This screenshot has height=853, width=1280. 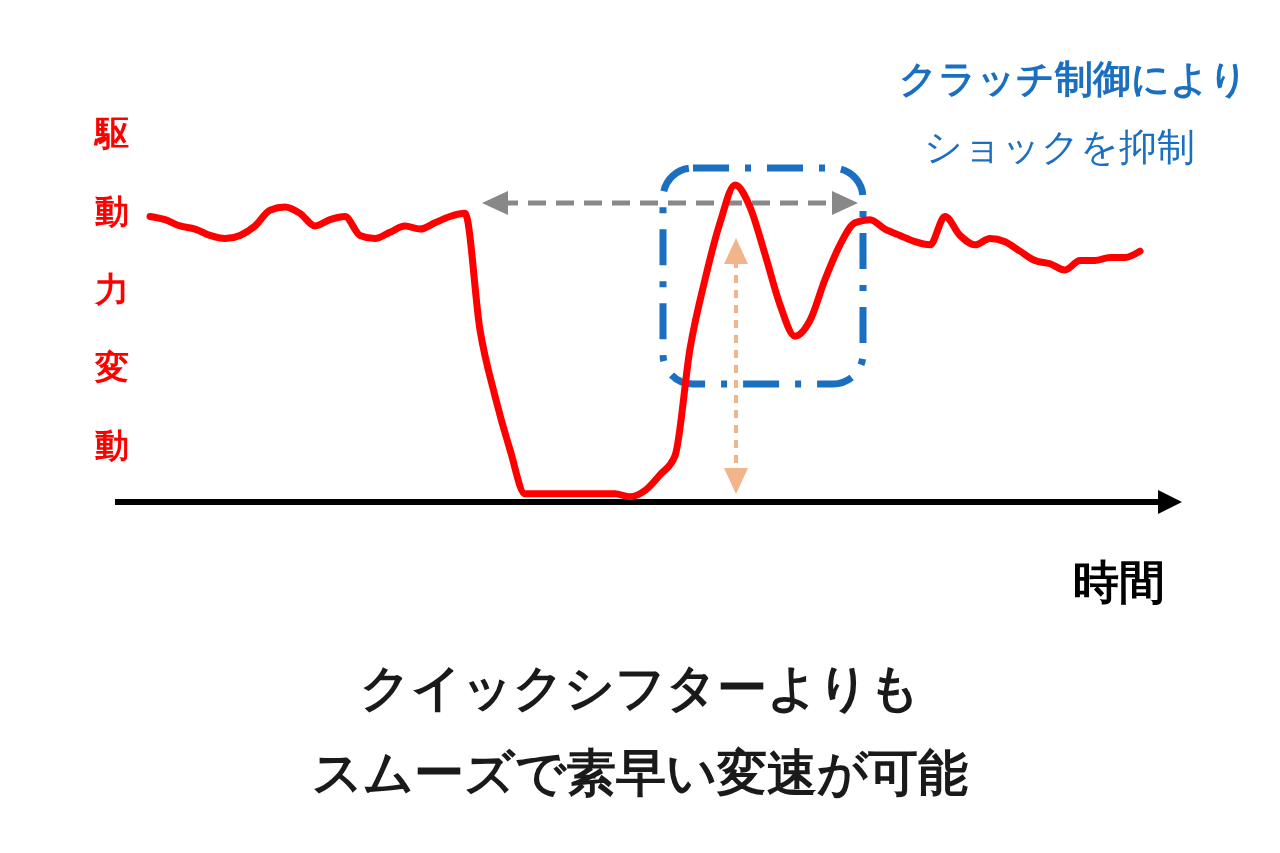 What do you see at coordinates (1073, 79) in the screenshot?
I see `text: クラッチ制御により` at bounding box center [1073, 79].